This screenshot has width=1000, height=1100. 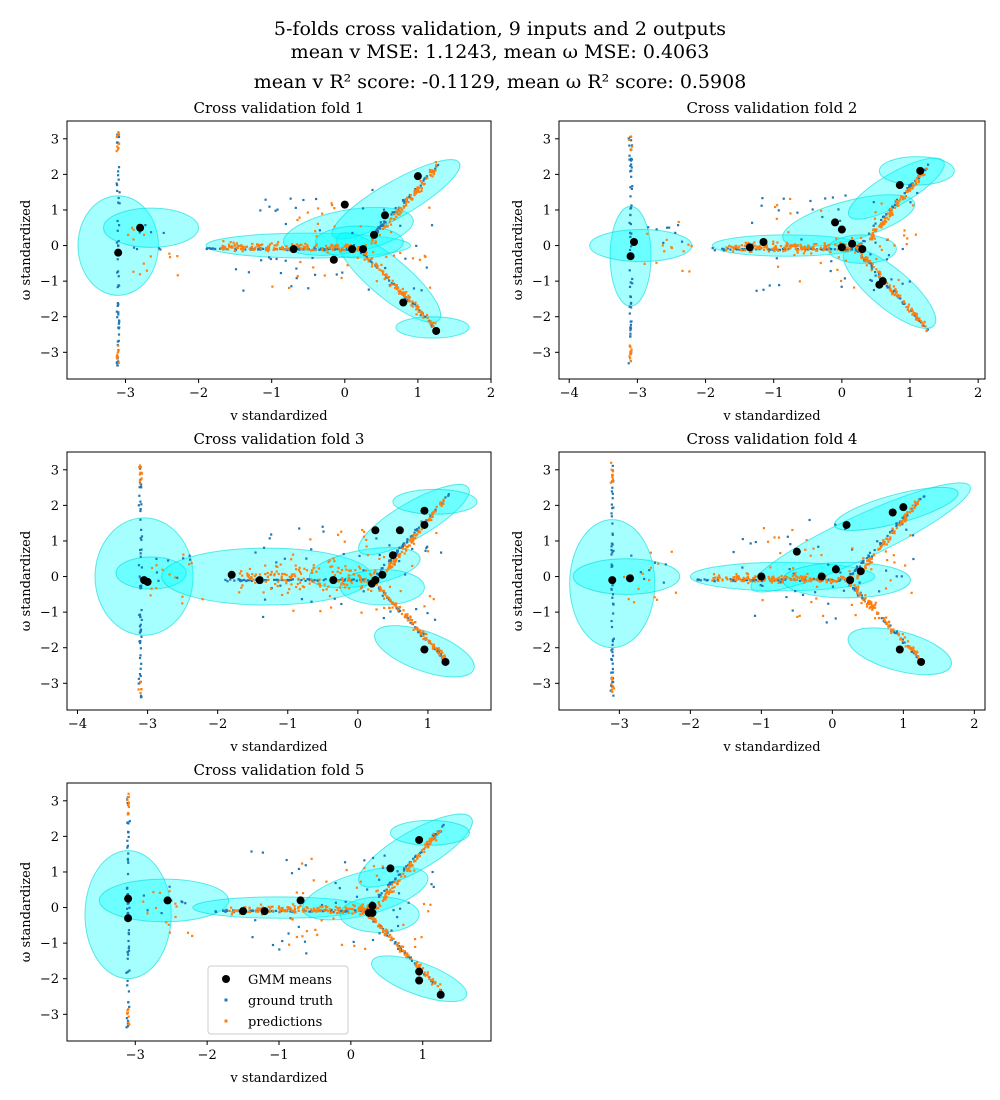 I want to click on y-tick-label: −2, so click(x=49, y=648).